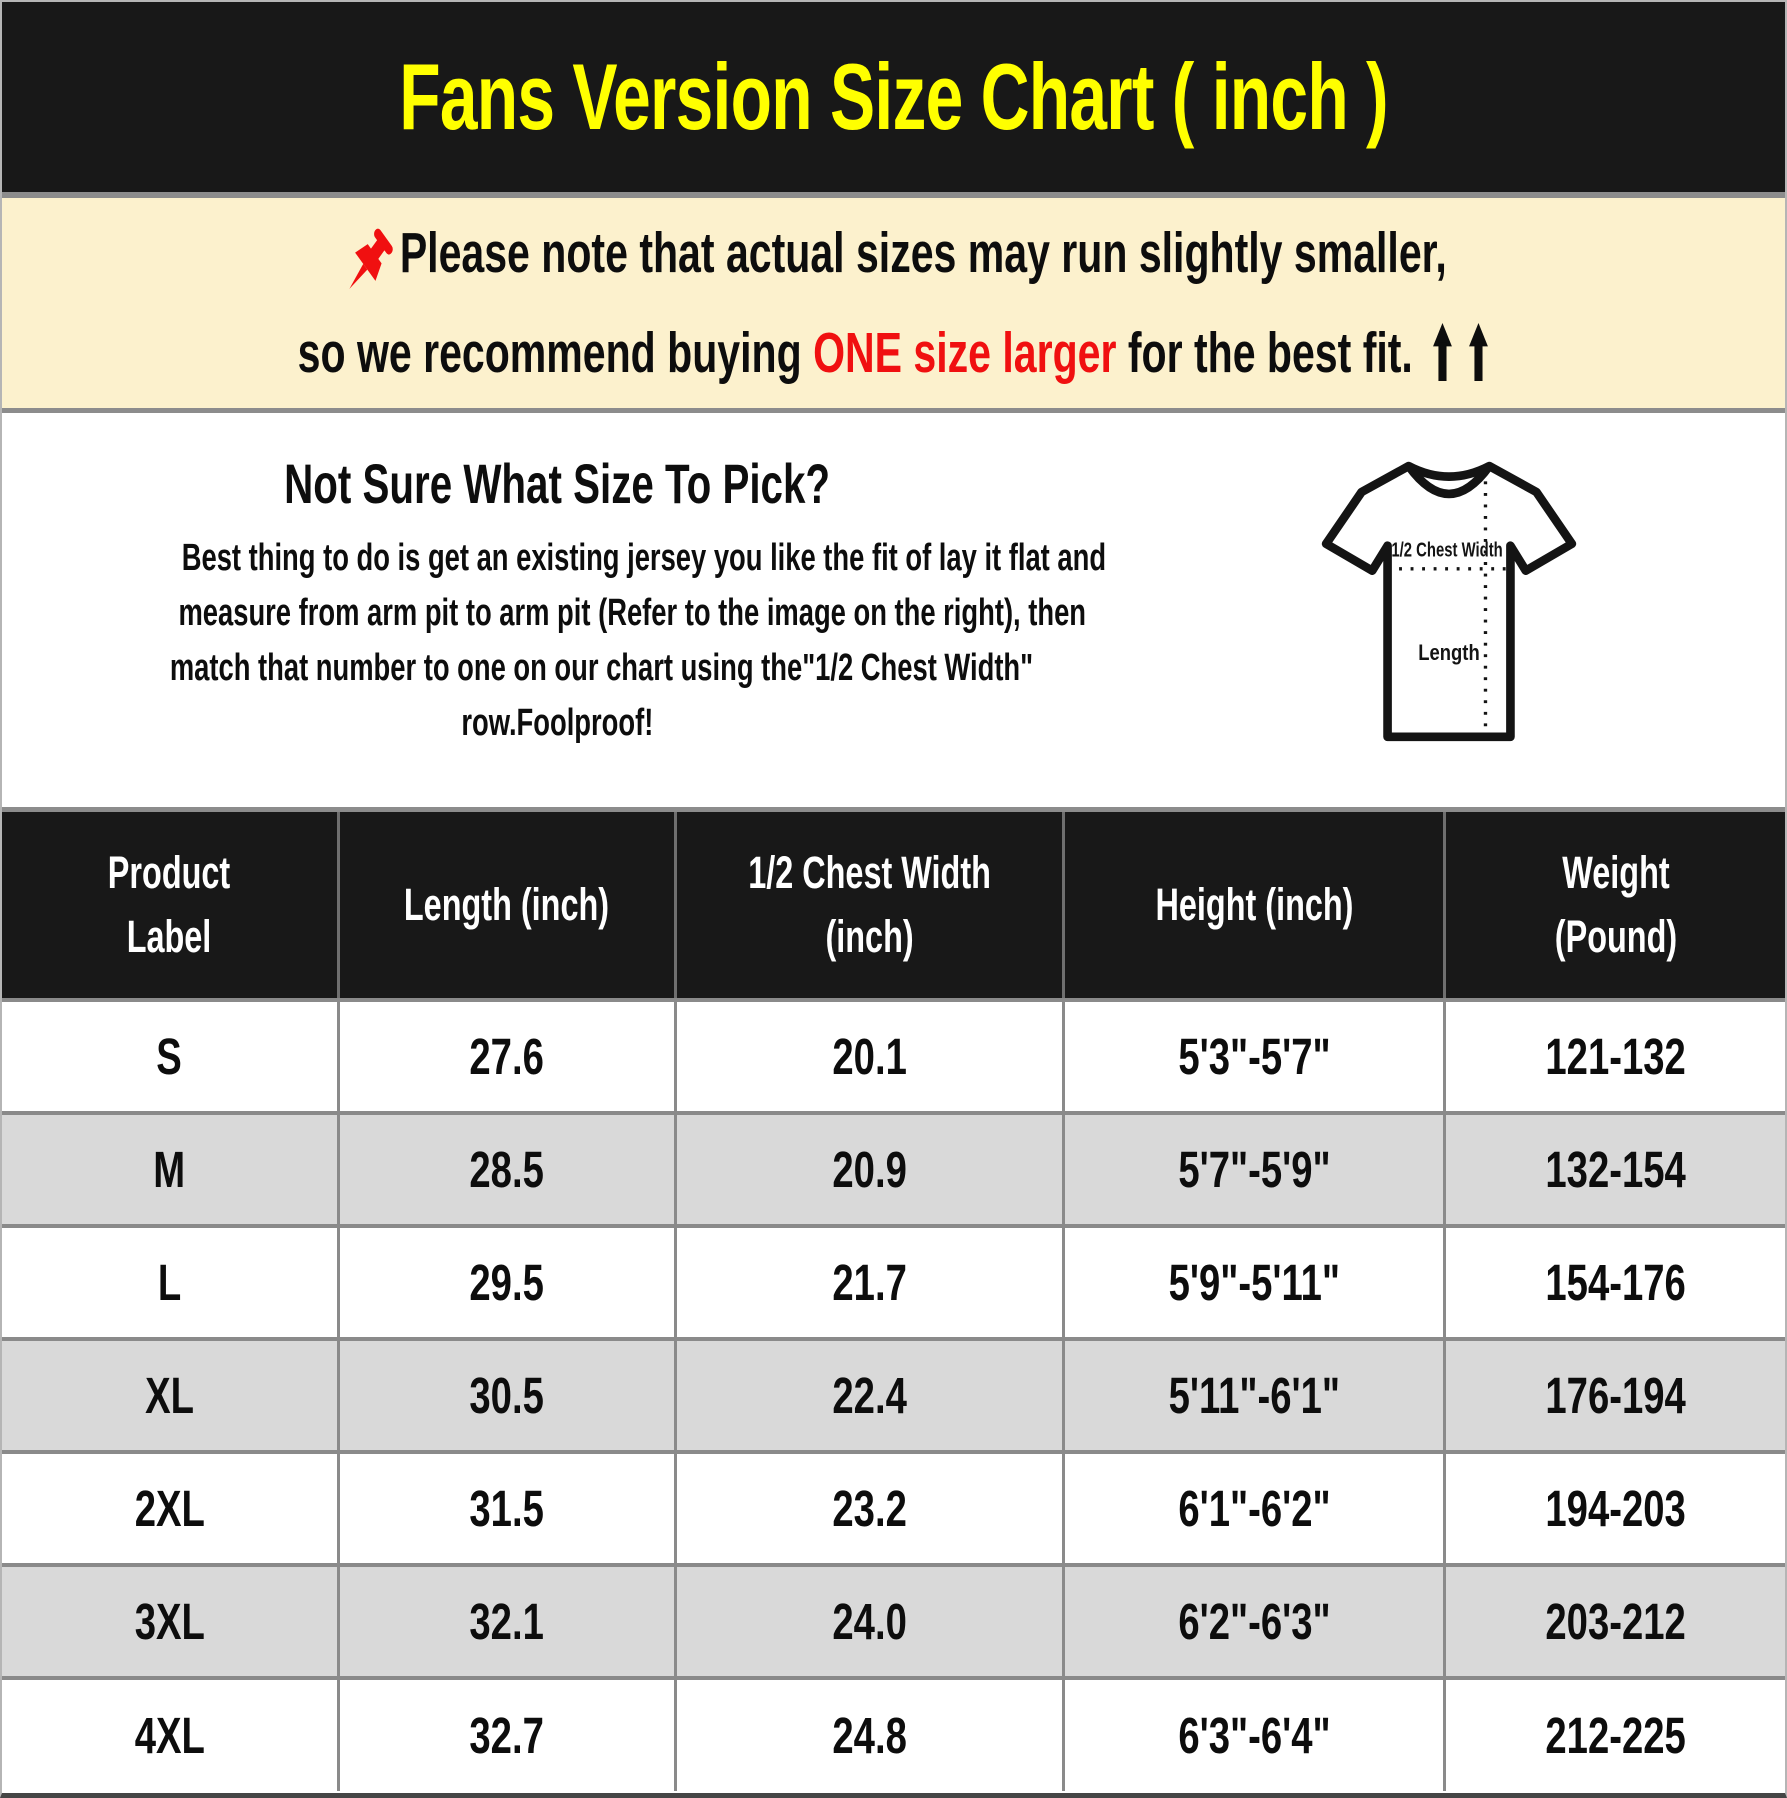 Image resolution: width=1787 pixels, height=1798 pixels. I want to click on notice-highlight: ONE size larger, so click(965, 353).